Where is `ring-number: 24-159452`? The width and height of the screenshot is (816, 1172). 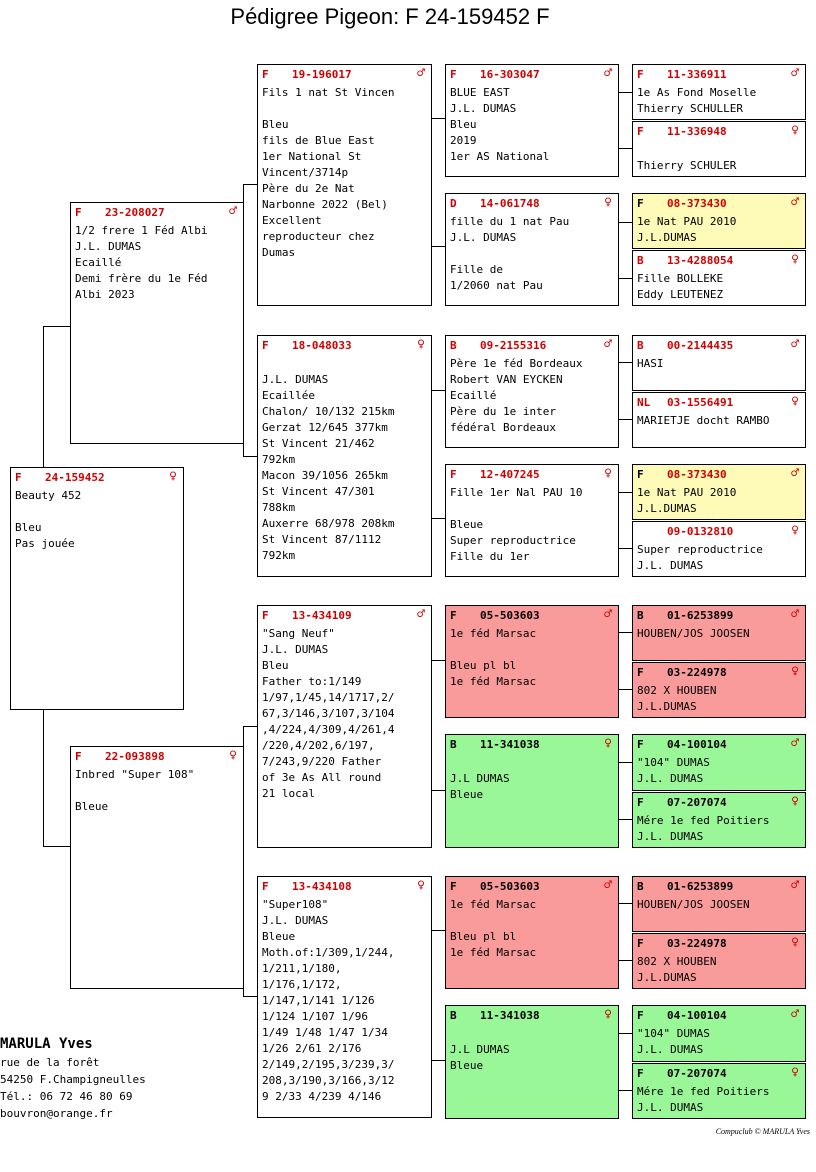
ring-number: 24-159452 is located at coordinates (75, 477).